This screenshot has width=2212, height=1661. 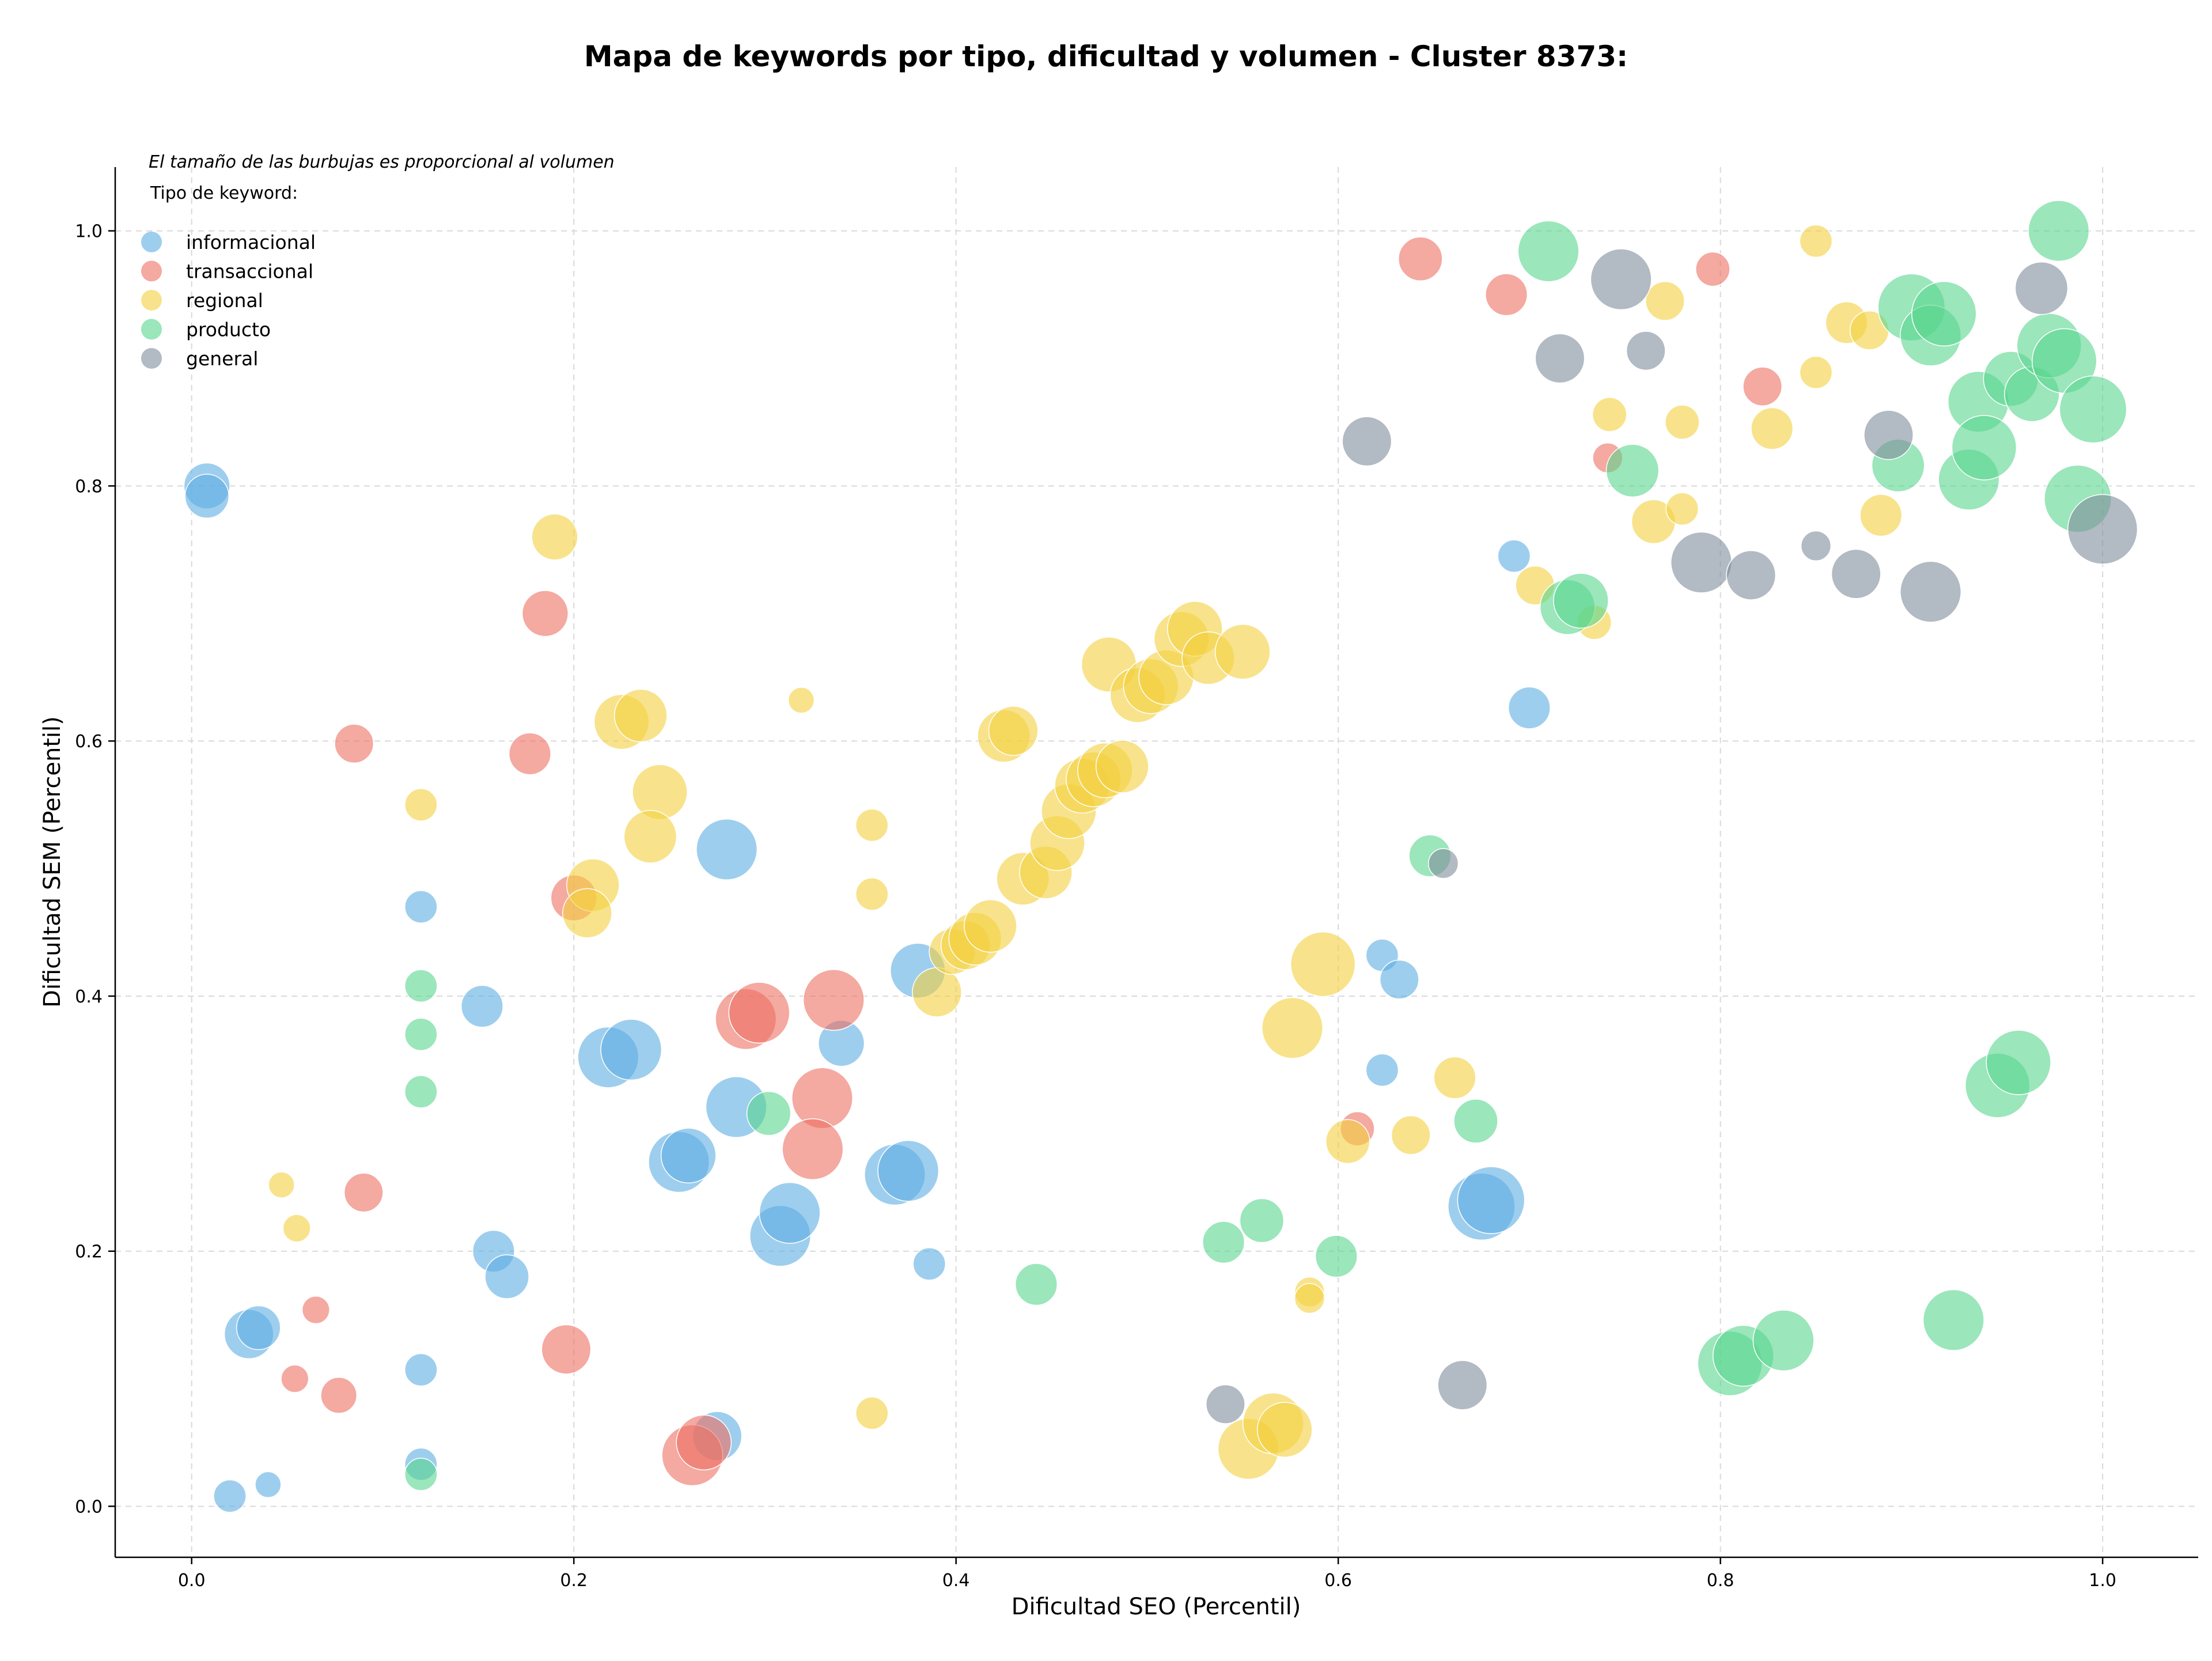 What do you see at coordinates (1156, 1607) in the screenshot?
I see `x-axis-label: Dificultad SEO (Percentil)` at bounding box center [1156, 1607].